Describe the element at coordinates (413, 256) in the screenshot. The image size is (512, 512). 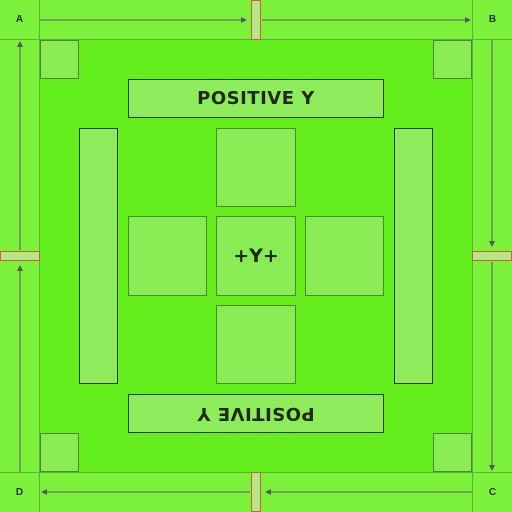
I see `side-bar-right` at that location.